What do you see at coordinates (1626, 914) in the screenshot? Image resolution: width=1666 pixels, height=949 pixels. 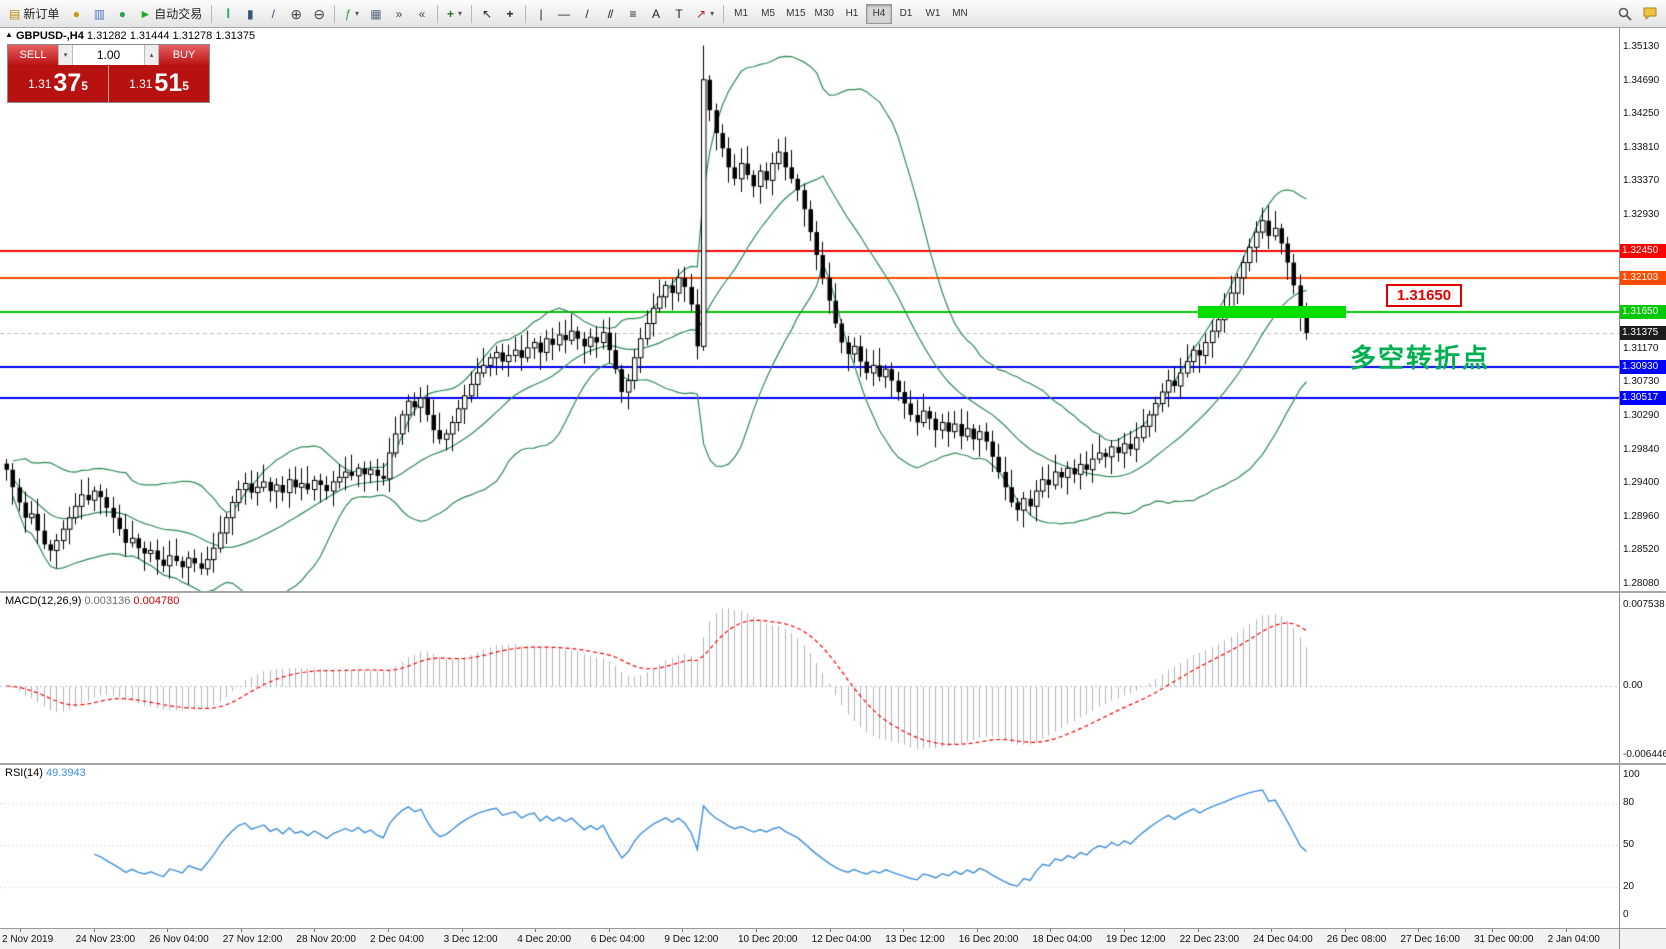 I see `rsi-scale-tick: 0` at bounding box center [1626, 914].